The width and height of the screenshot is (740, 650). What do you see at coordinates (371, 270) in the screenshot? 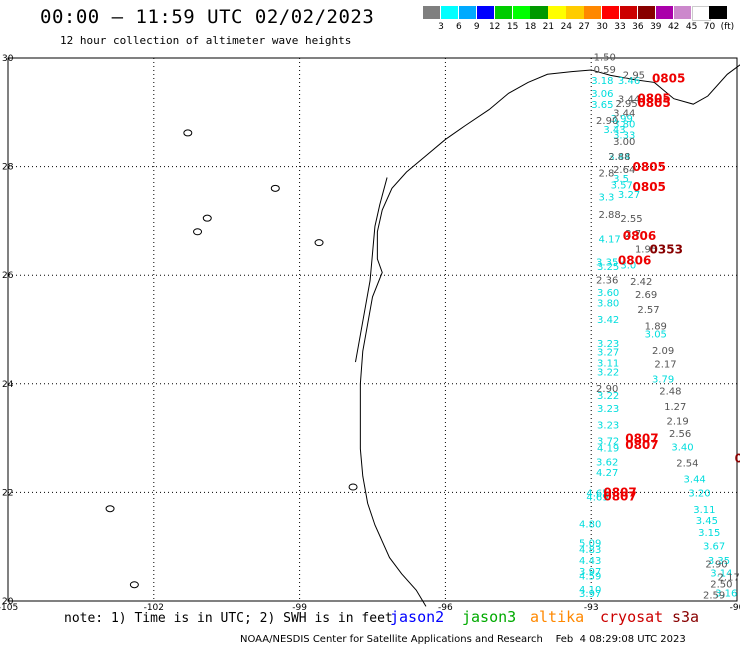
I see `lagoon-outline` at bounding box center [371, 270].